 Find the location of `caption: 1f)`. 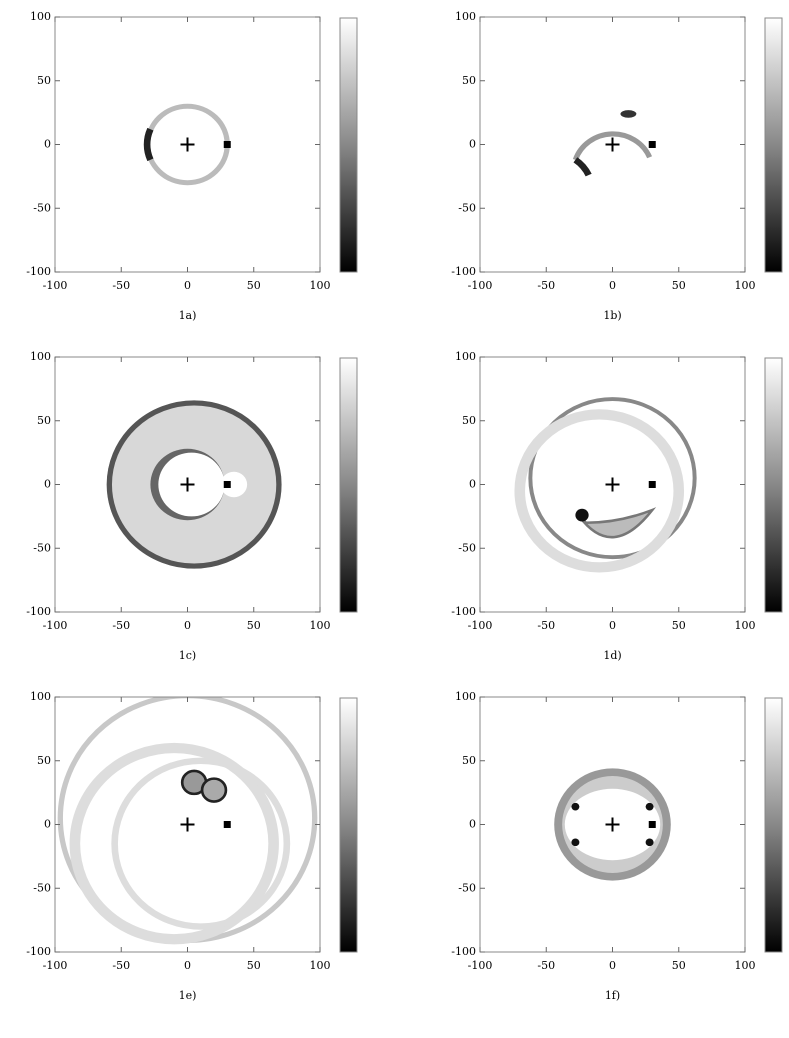

caption: 1f) is located at coordinates (612, 995).